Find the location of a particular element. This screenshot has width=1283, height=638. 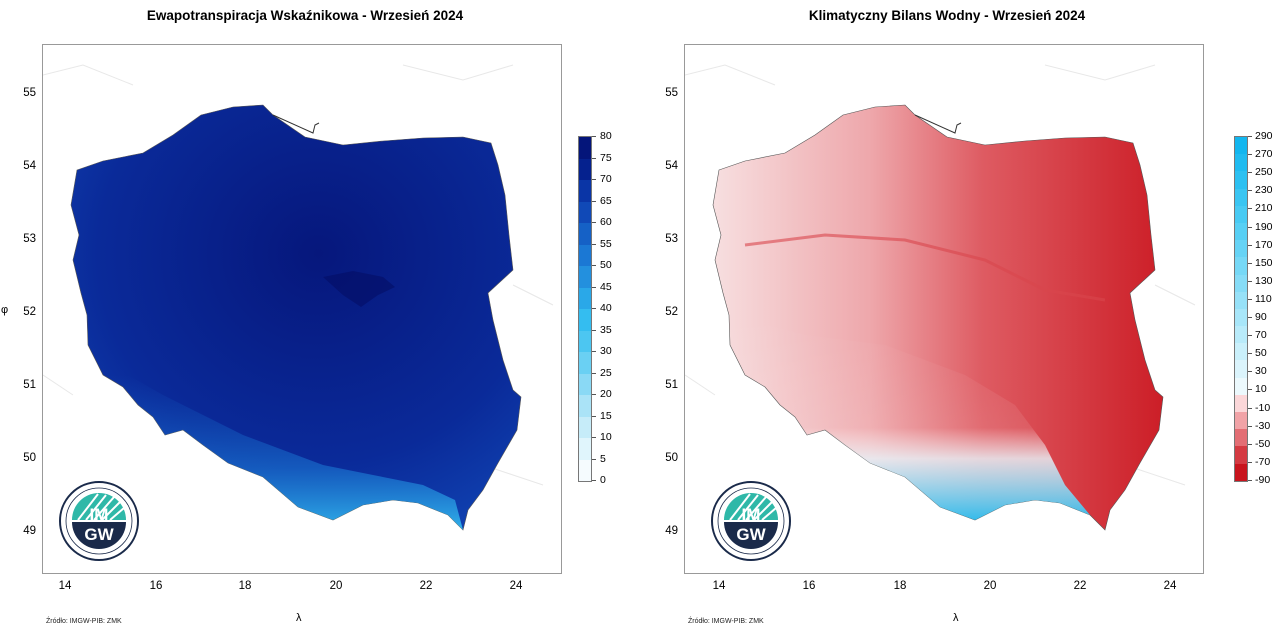

legend-label: 35 is located at coordinates (606, 329).